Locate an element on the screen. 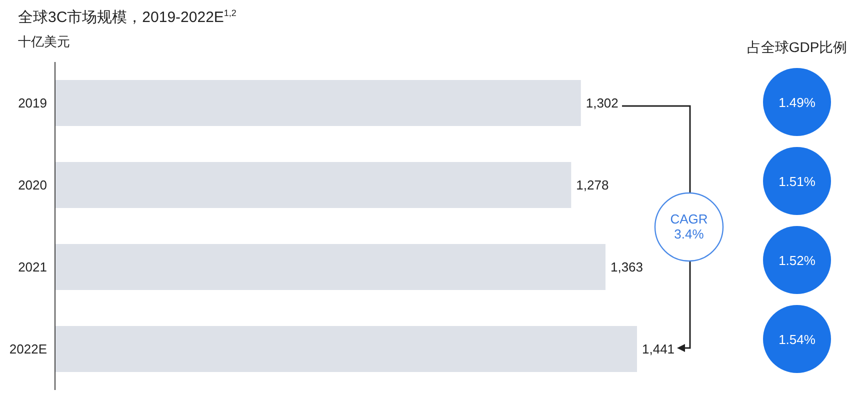  chart-subtitle: 十亿美元 is located at coordinates (44, 42).